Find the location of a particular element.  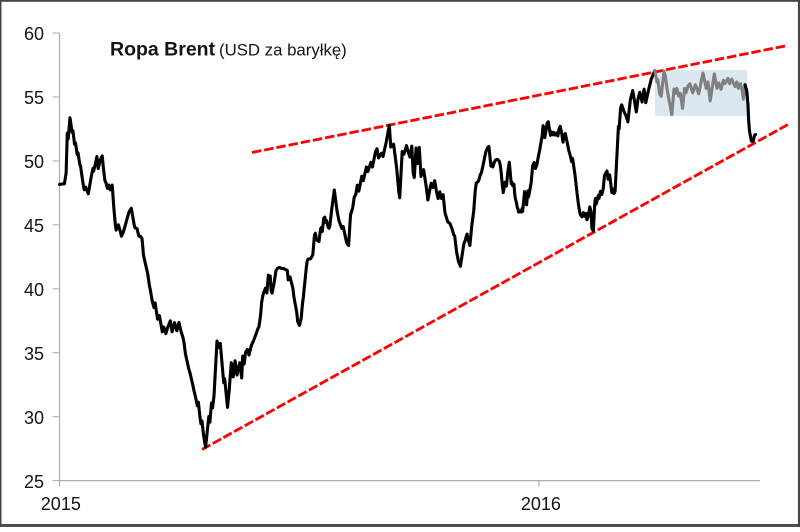

svg-text: 40 is located at coordinates (34, 290).